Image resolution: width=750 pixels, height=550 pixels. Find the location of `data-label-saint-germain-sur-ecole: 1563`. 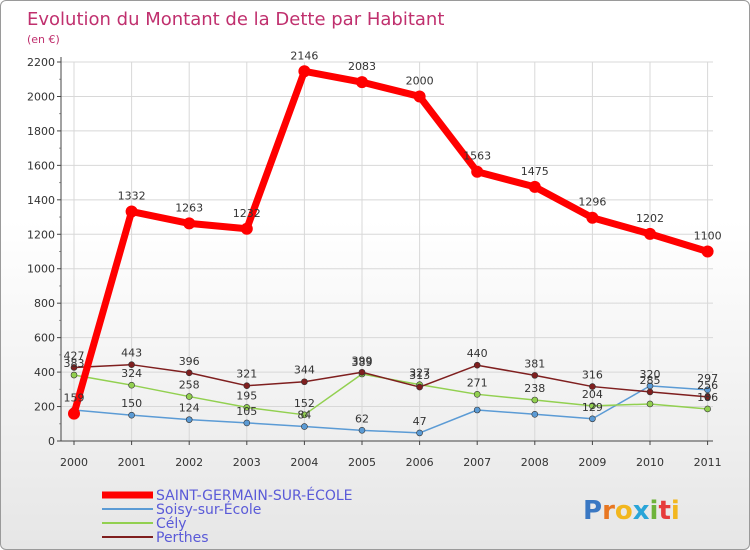

data-label-saint-germain-sur-ecole: 1563 is located at coordinates (477, 156).